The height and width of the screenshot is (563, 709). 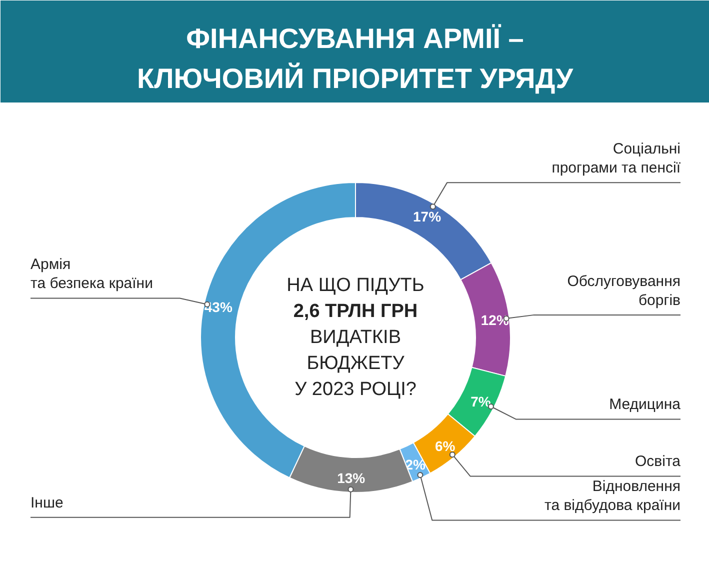 I want to click on text: НА ЩО ПІДУТЬ, so click(x=355, y=285).